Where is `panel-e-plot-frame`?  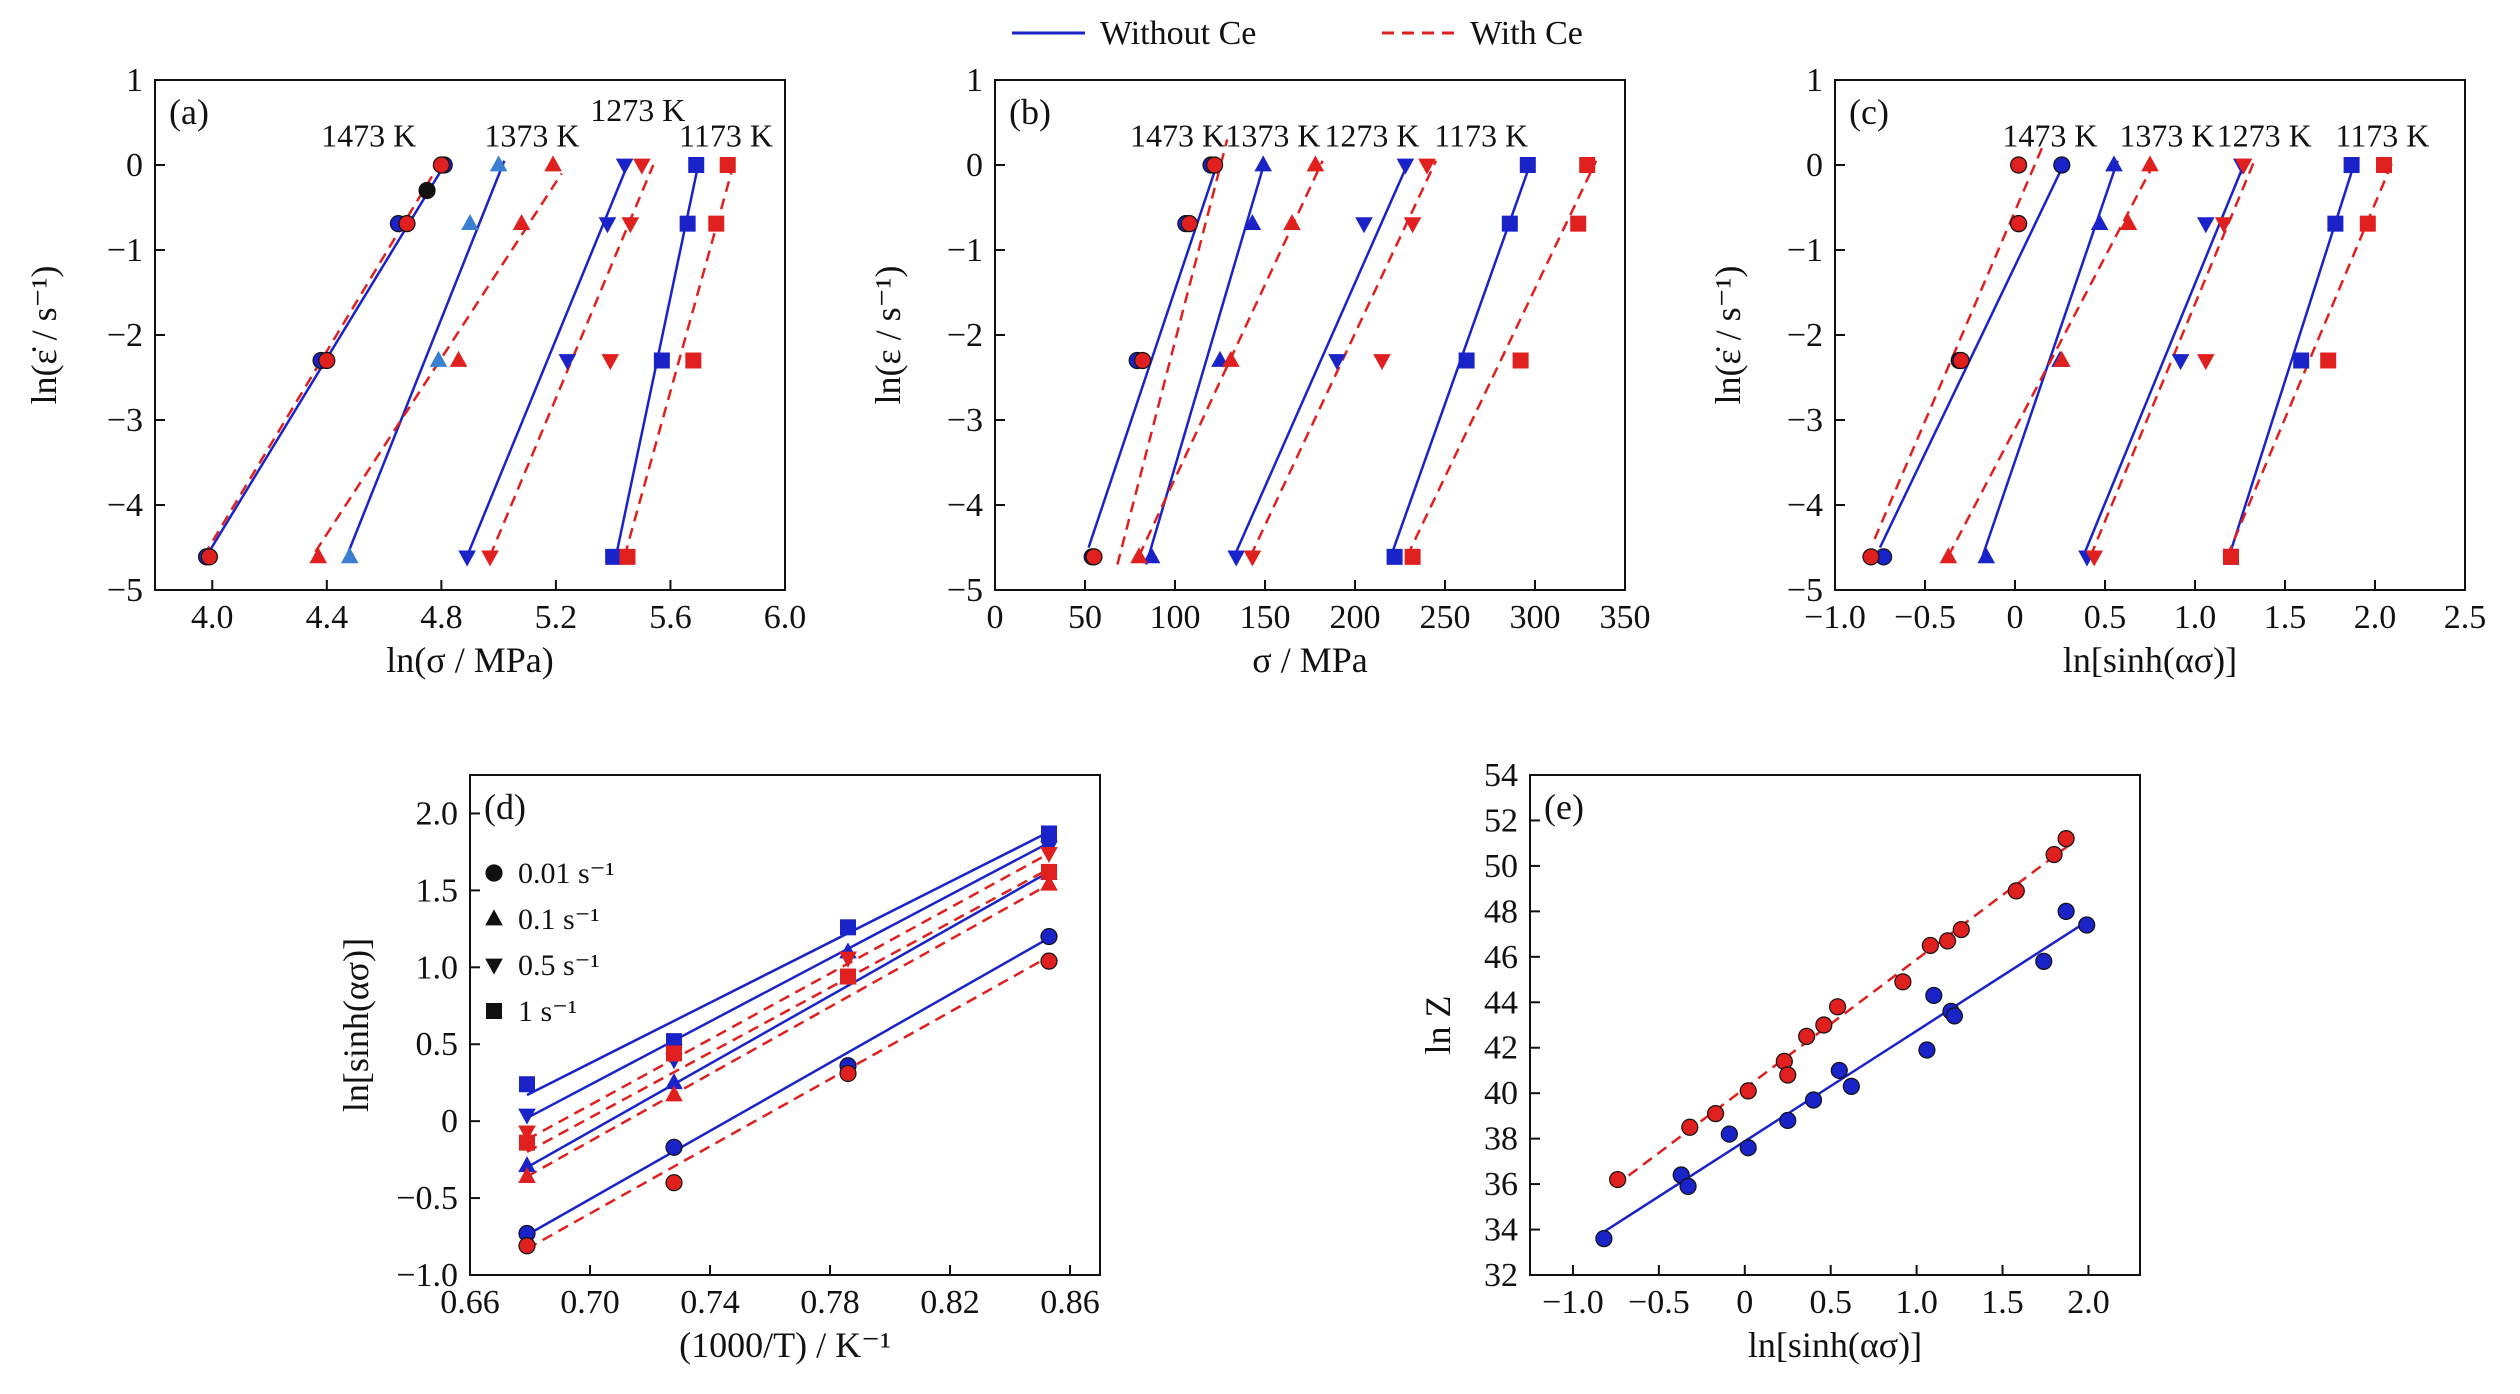 panel-e-plot-frame is located at coordinates (1835, 1025).